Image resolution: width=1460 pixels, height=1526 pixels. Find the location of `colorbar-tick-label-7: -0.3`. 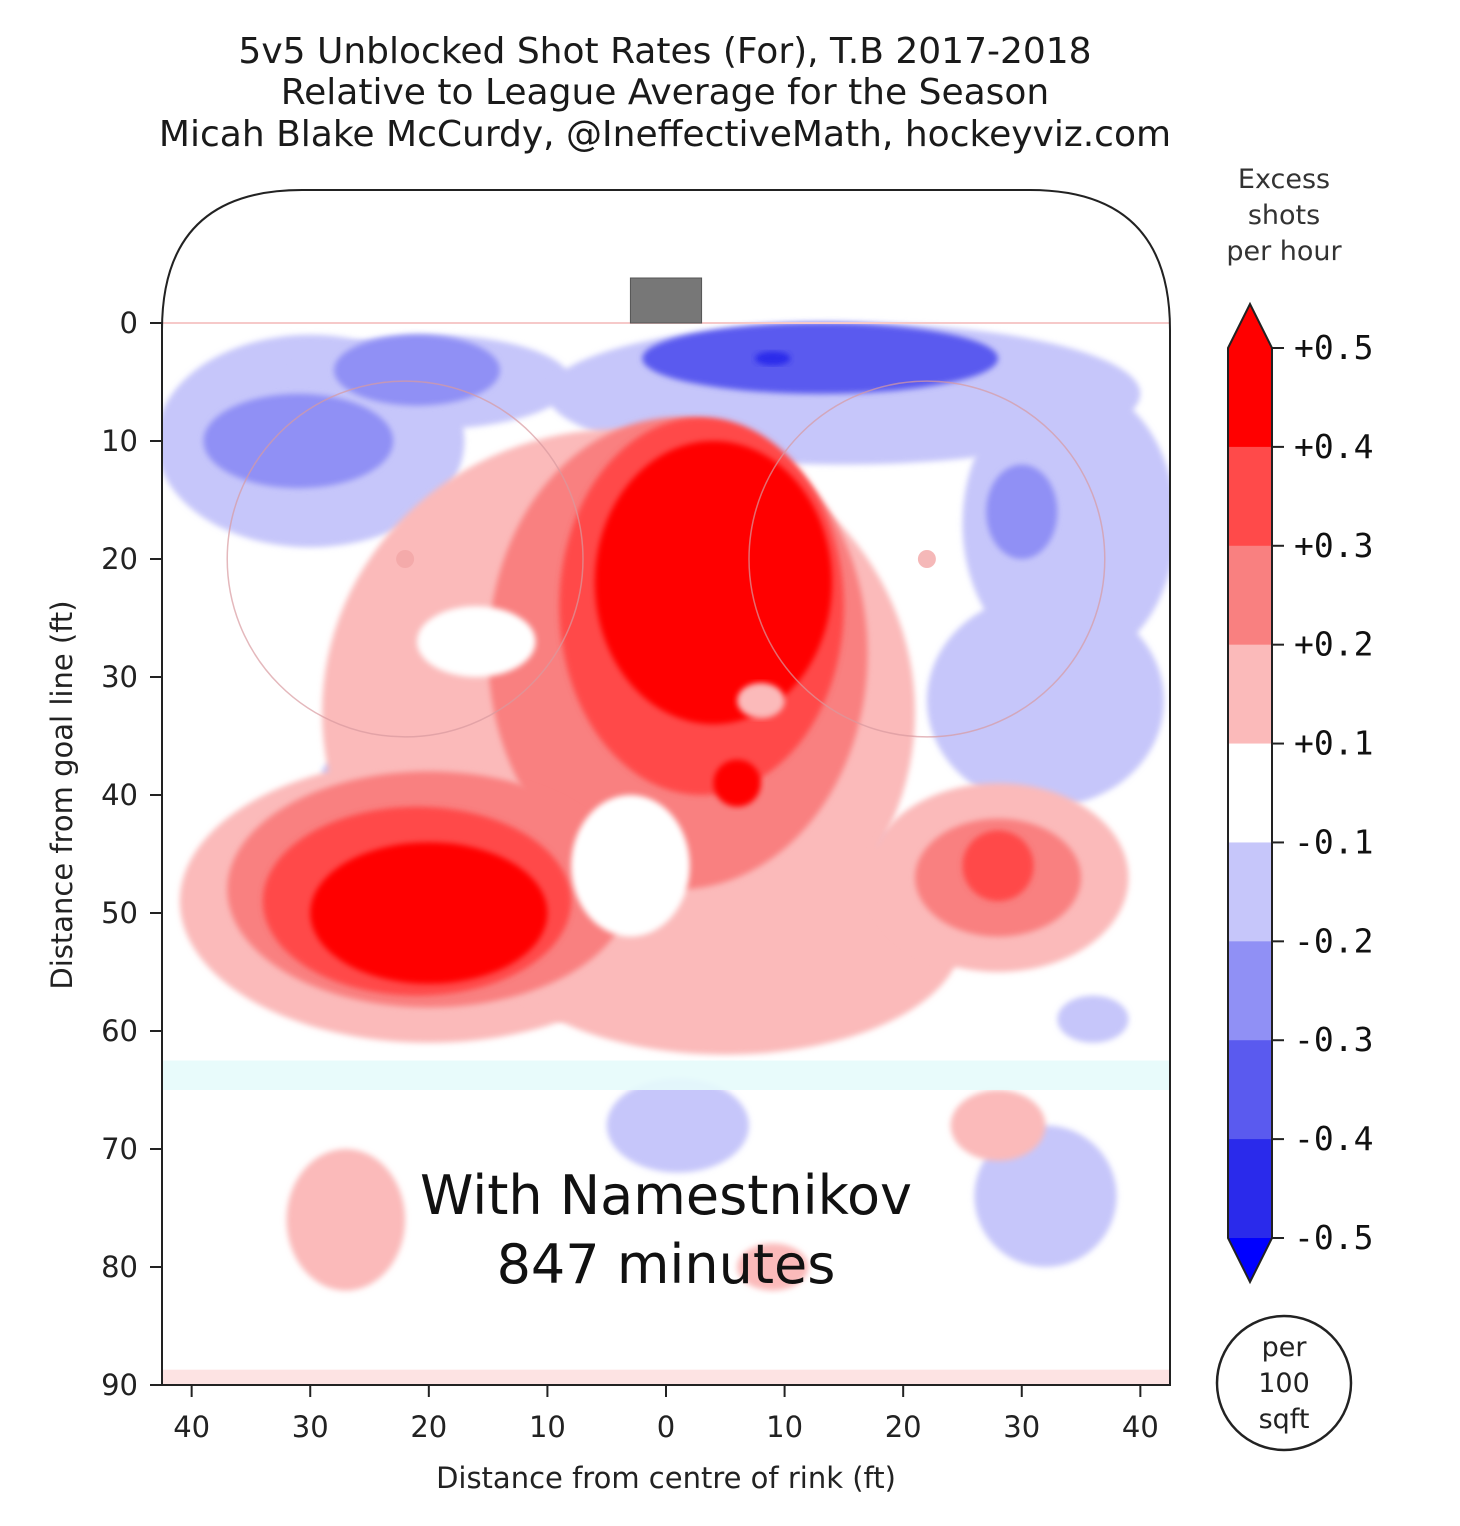

colorbar-tick-label-7: -0.3 is located at coordinates (1333, 1039).